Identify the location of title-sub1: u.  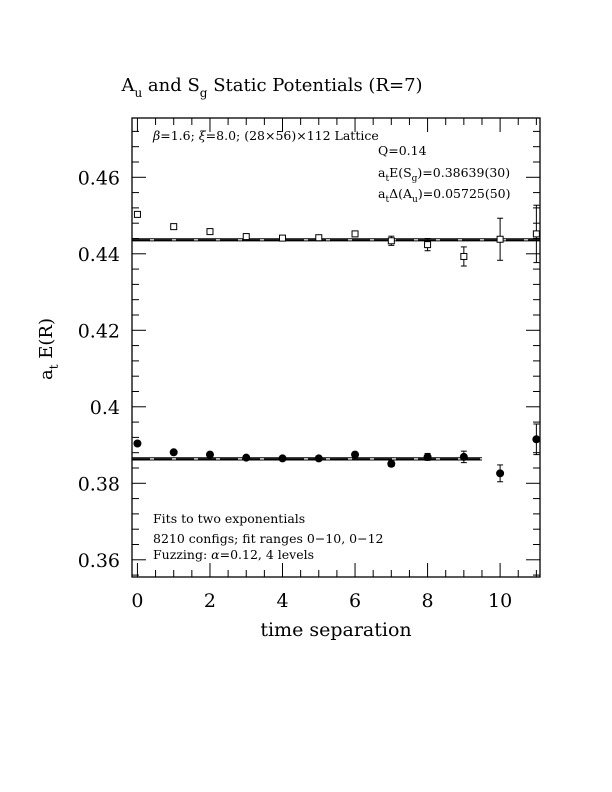
(138, 93).